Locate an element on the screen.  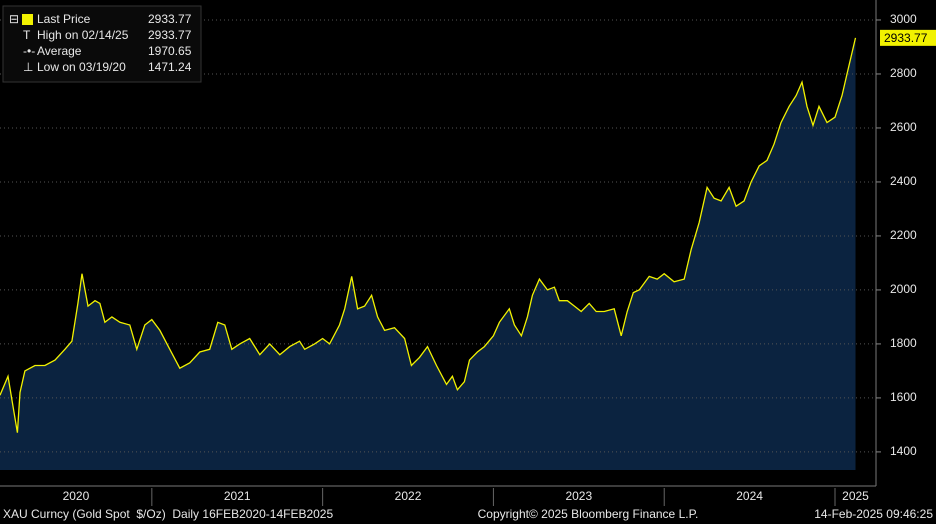
y-tick-label: 1600 is located at coordinates (903, 397).